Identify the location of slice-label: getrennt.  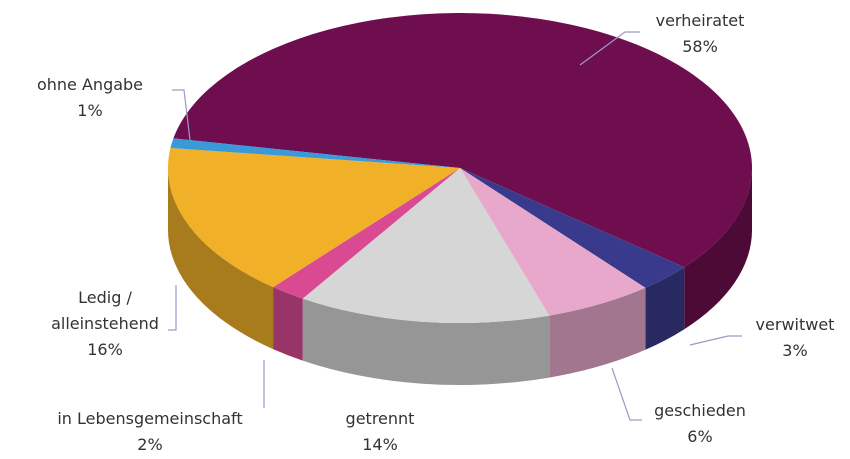
(380, 418).